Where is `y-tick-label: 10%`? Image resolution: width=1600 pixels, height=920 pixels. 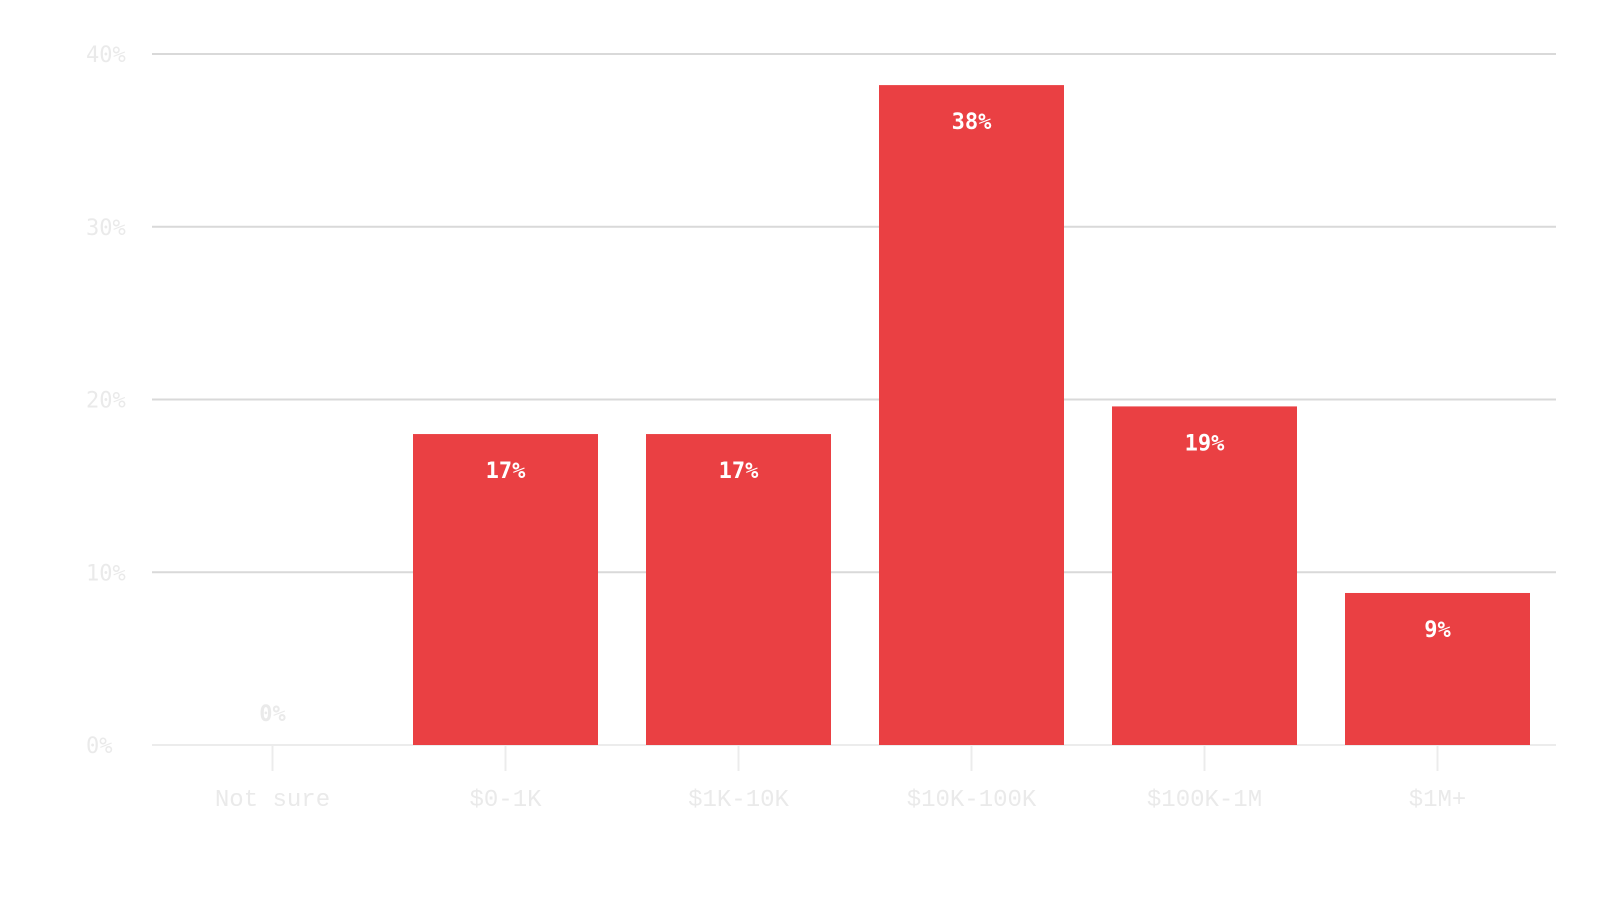
y-tick-label: 10% is located at coordinates (106, 573).